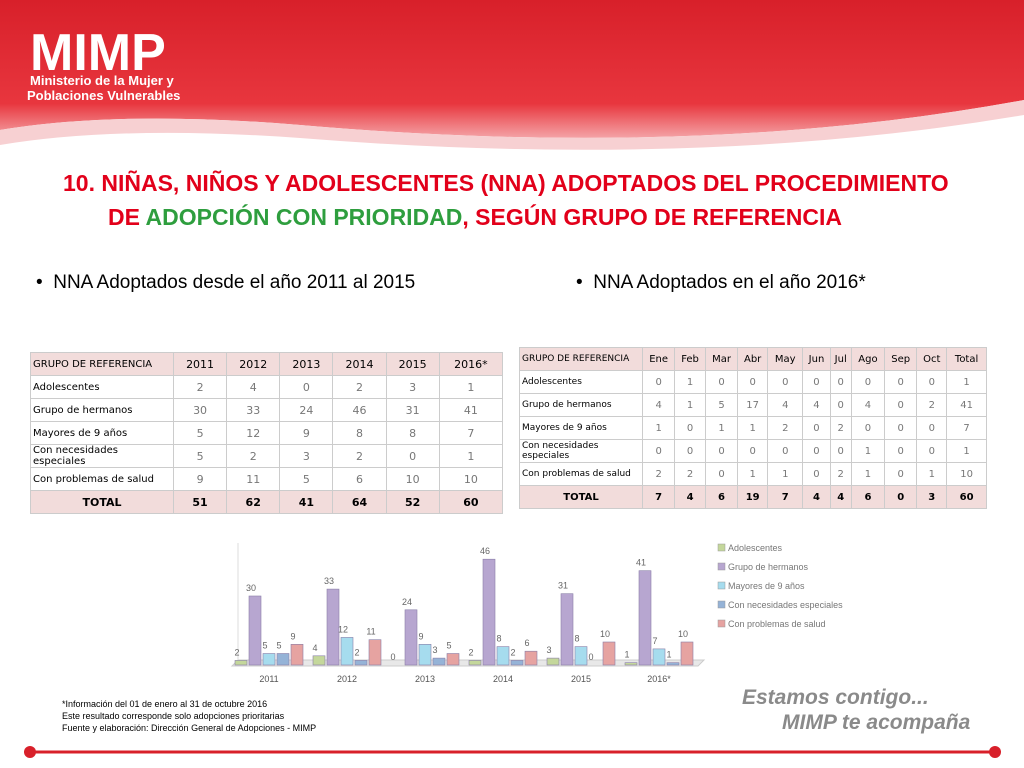  Describe the element at coordinates (102, 433) in the screenshot. I see `table-cell: Mayores de 9 años` at that location.